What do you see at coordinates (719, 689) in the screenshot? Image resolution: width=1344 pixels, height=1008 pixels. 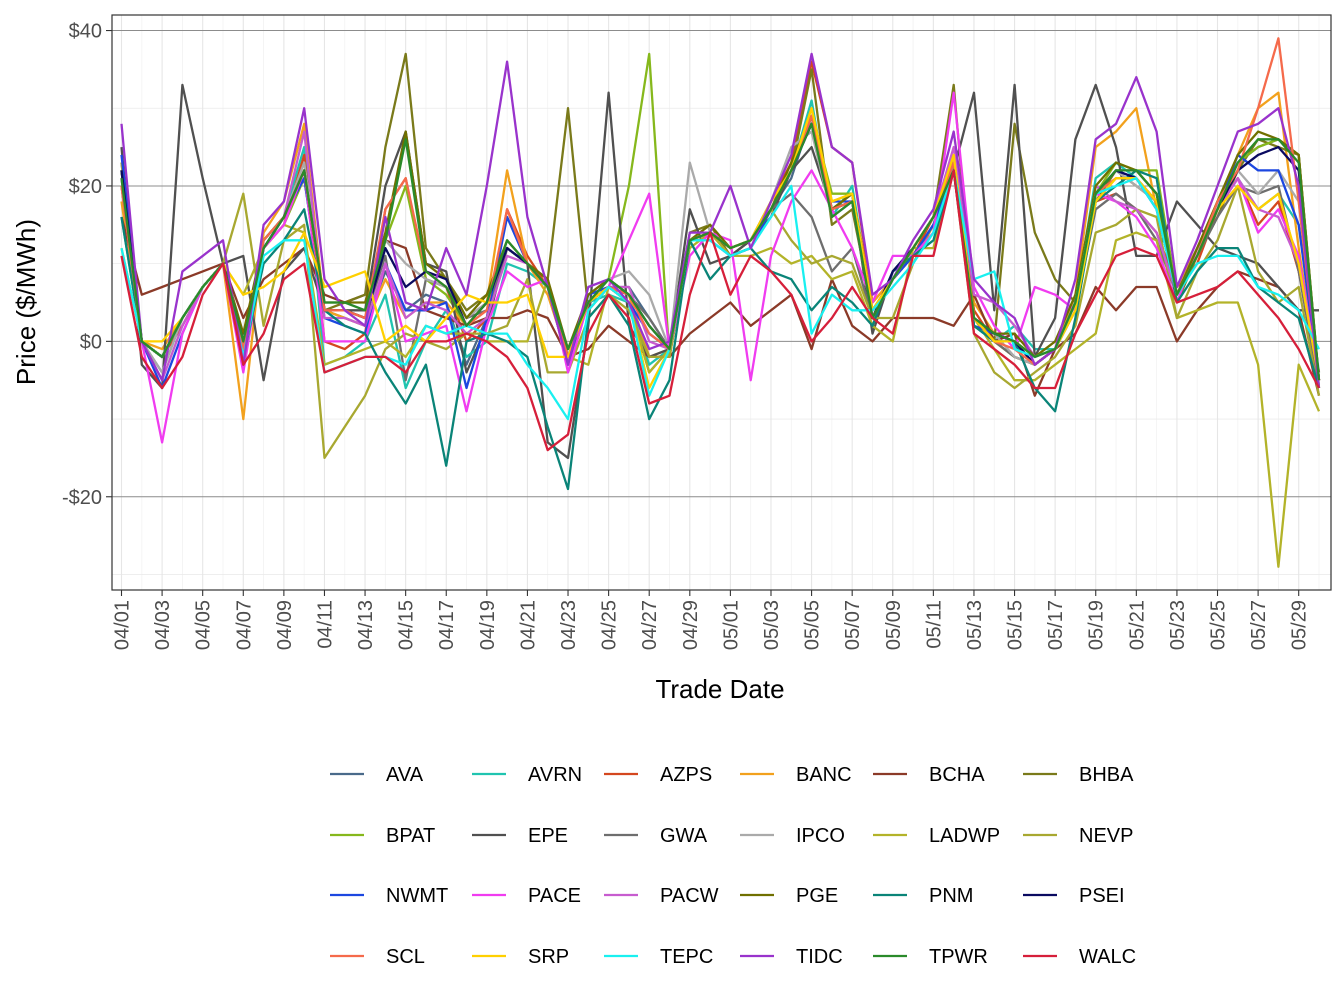 I see `x-axis-title: Trade Date` at bounding box center [719, 689].